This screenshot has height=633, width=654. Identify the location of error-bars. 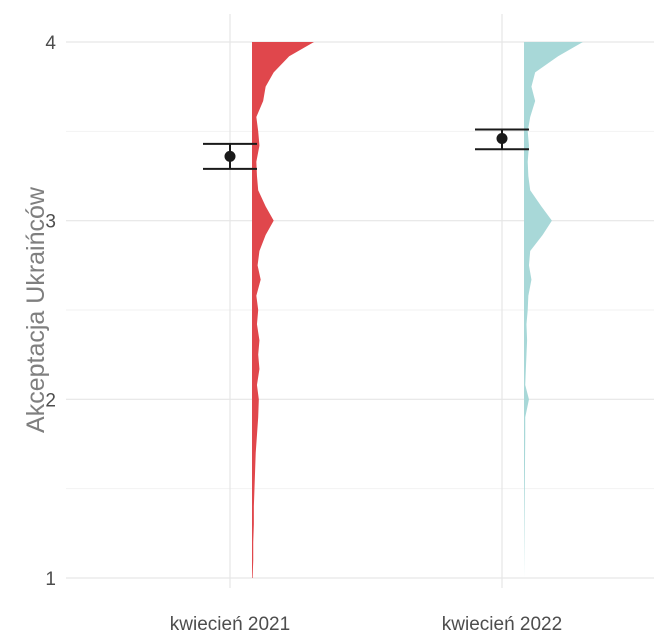
(366, 149).